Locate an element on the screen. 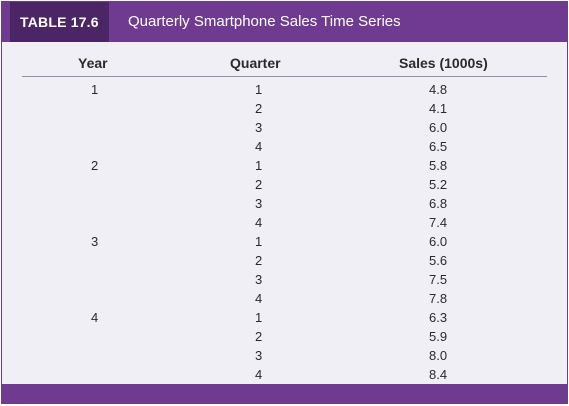 The height and width of the screenshot is (406, 569). sales-cell: 6.5 is located at coordinates (438, 146).